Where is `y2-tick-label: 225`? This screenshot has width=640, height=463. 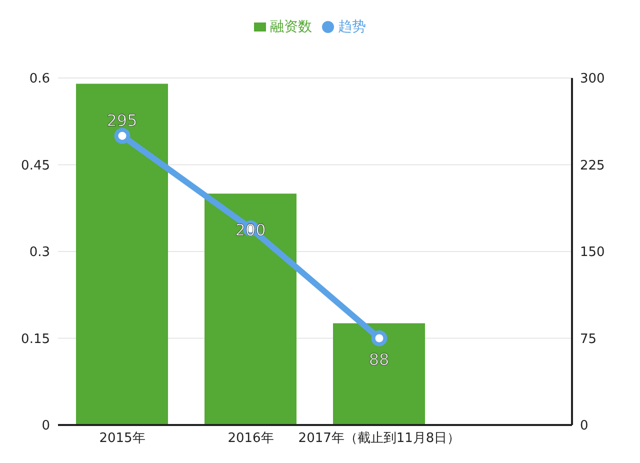
y2-tick-label: 225 is located at coordinates (592, 166).